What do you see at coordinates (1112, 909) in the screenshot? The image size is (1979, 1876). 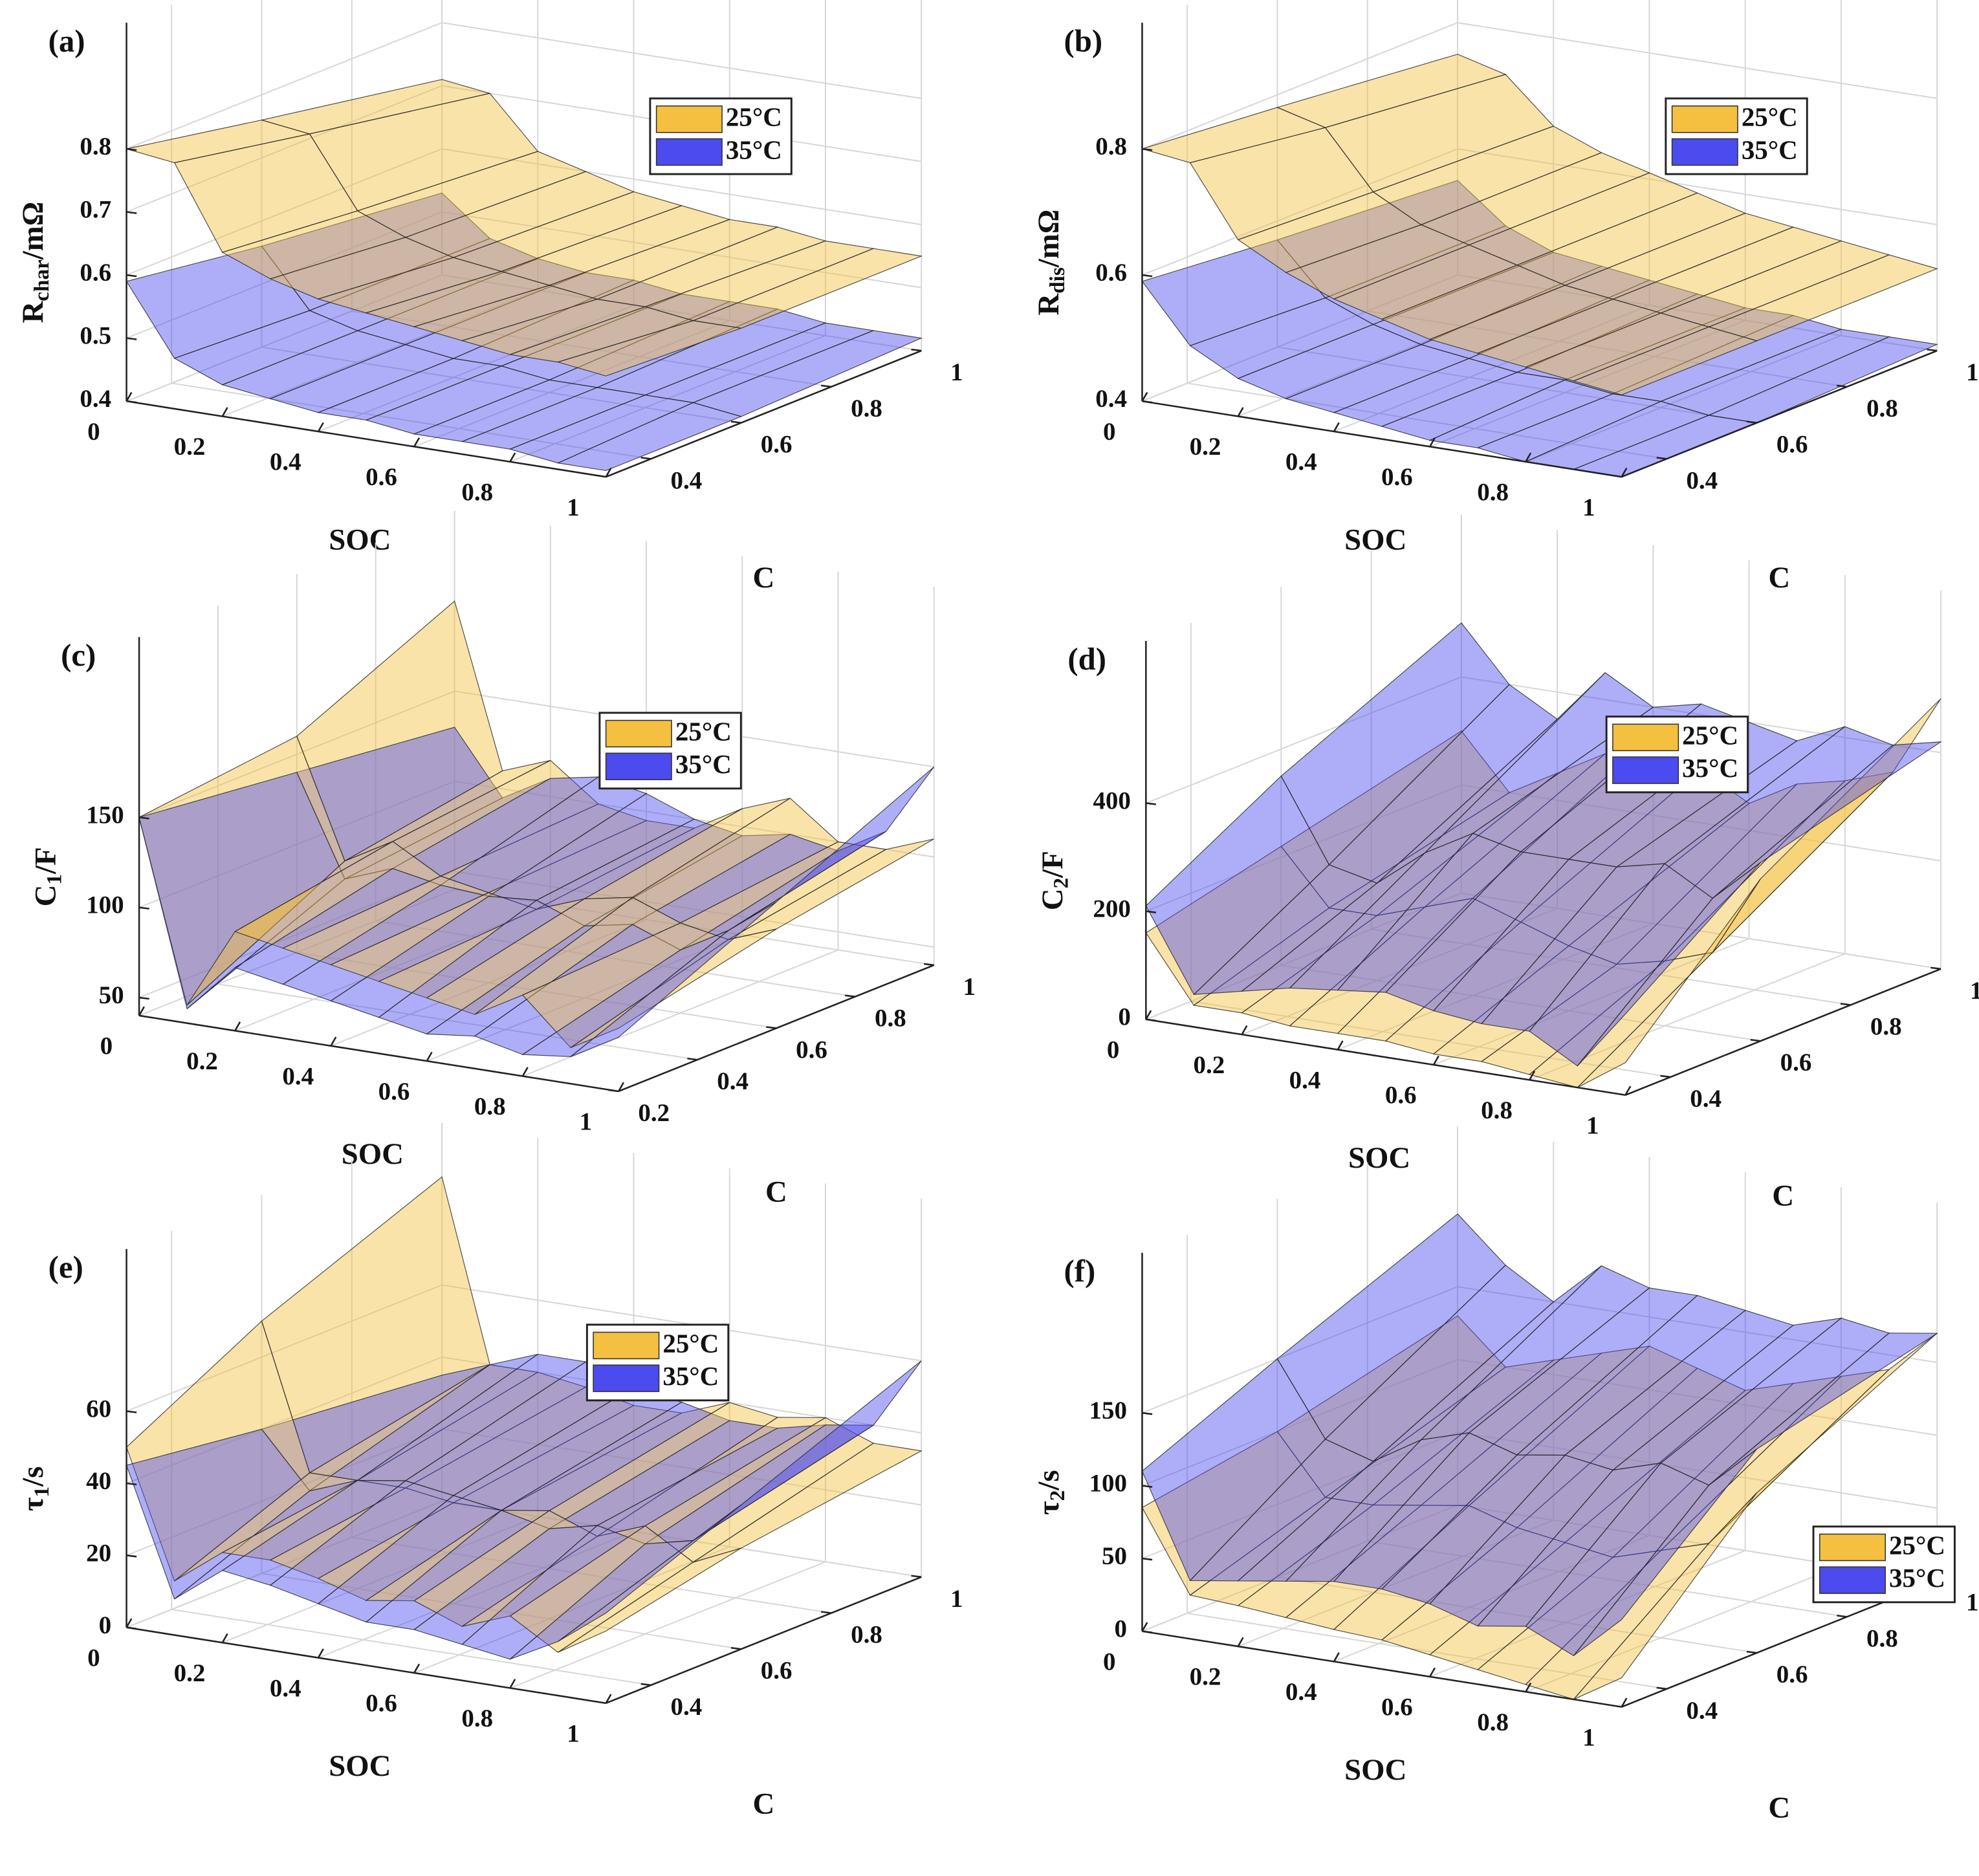 I see `z-tick-label: 200` at bounding box center [1112, 909].